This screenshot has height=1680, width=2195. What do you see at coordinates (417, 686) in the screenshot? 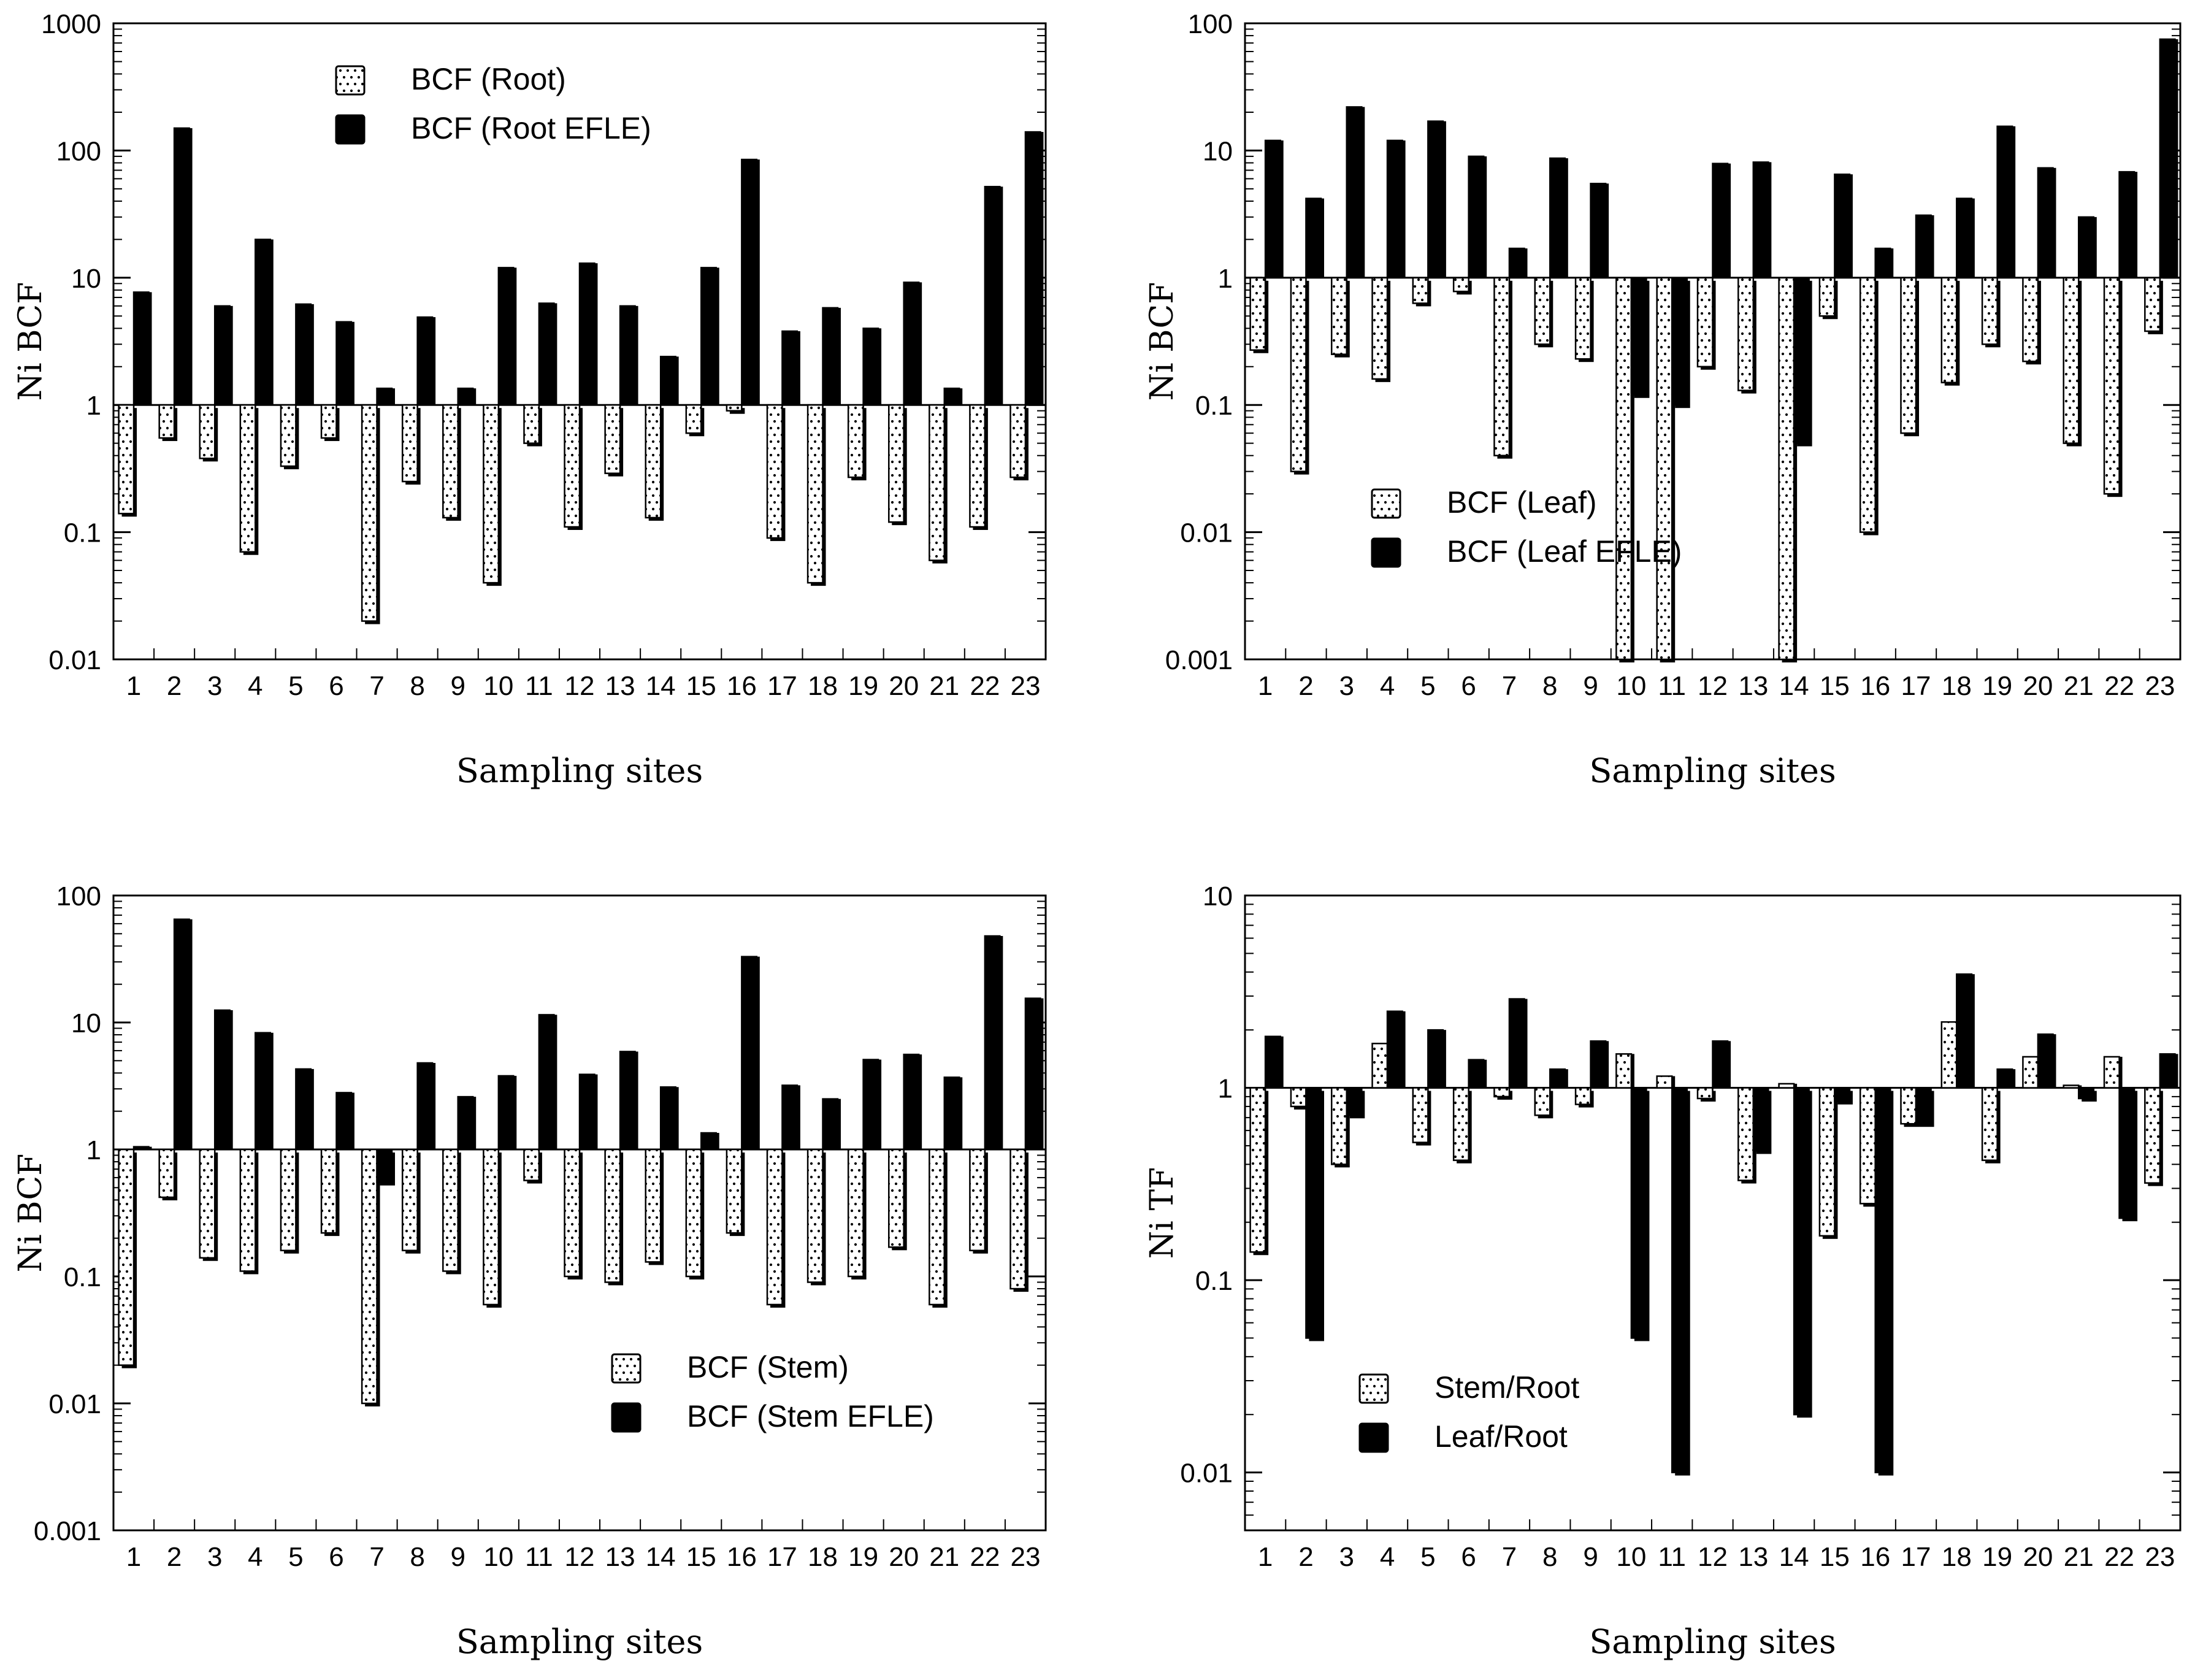
I see `x-tick-label: 8` at bounding box center [417, 686].